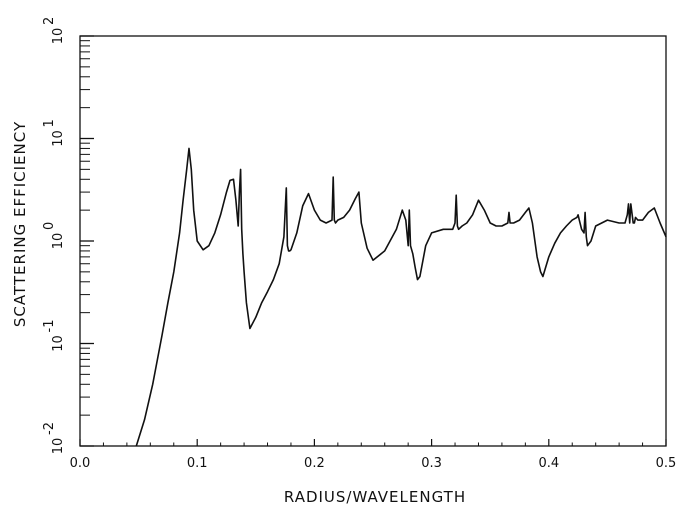 The image size is (691, 512). I want to click on x-tick-label: 0.3, so click(431, 463).